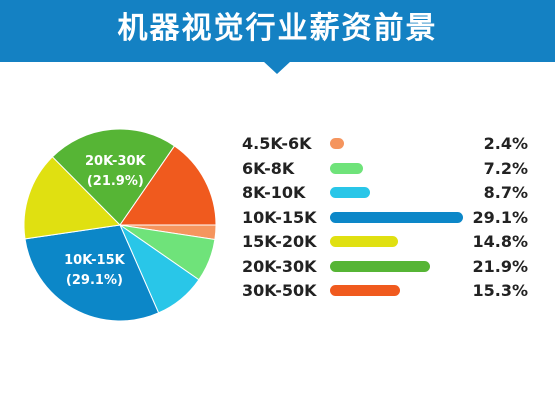 The height and width of the screenshot is (400, 555). I want to click on legend-percent: 2.4%, so click(505, 143).